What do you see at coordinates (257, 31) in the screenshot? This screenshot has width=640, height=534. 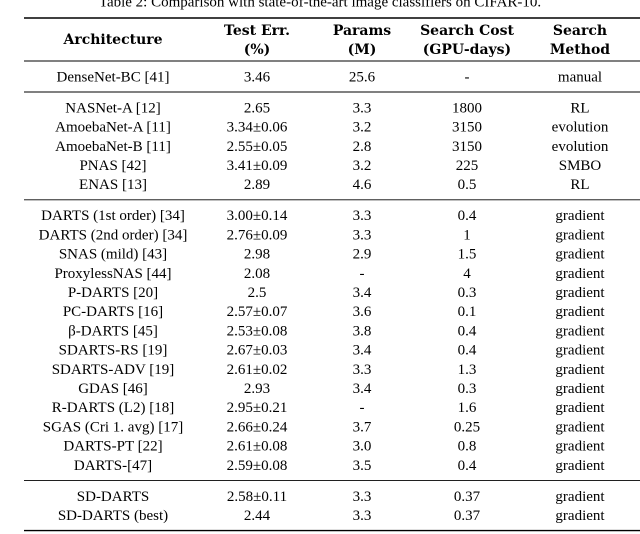 I see `header-cell: Test Err.` at bounding box center [257, 31].